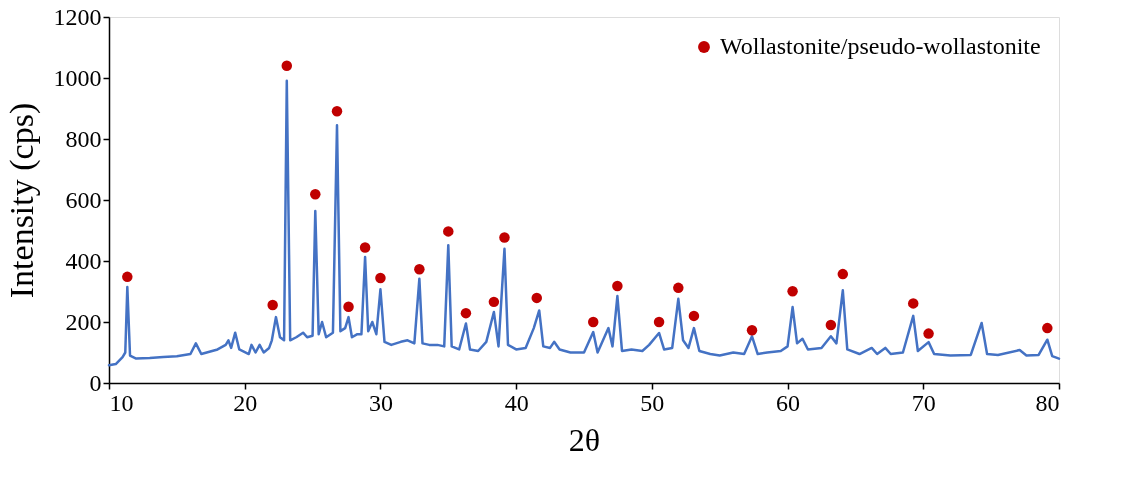 Image resolution: width=1125 pixels, height=490 pixels. Describe the element at coordinates (652, 402) in the screenshot. I see `x-tick-label: 50` at that location.